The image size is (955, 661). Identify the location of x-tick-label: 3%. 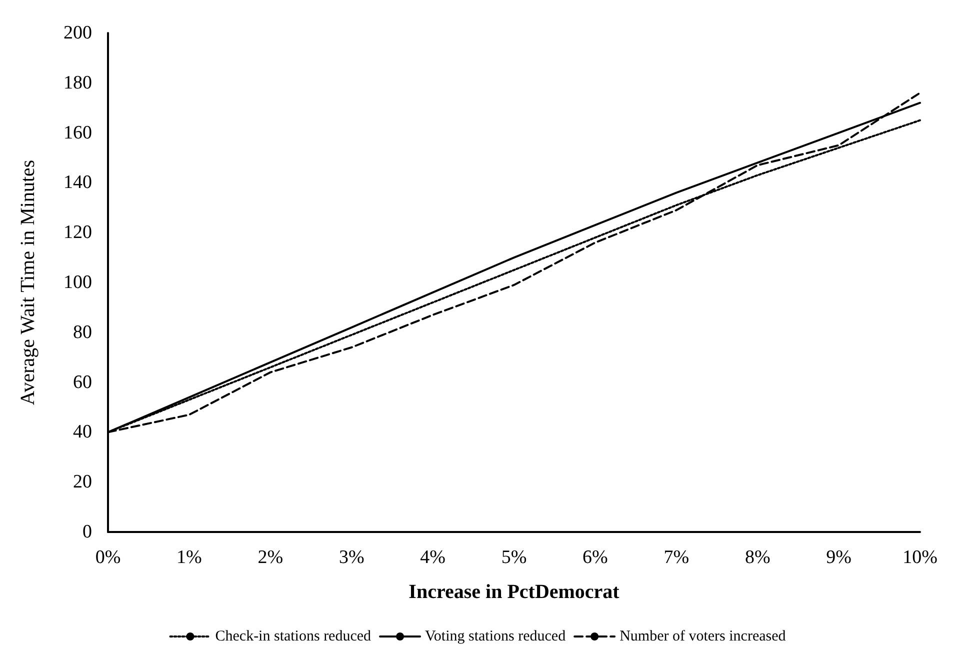
(351, 557).